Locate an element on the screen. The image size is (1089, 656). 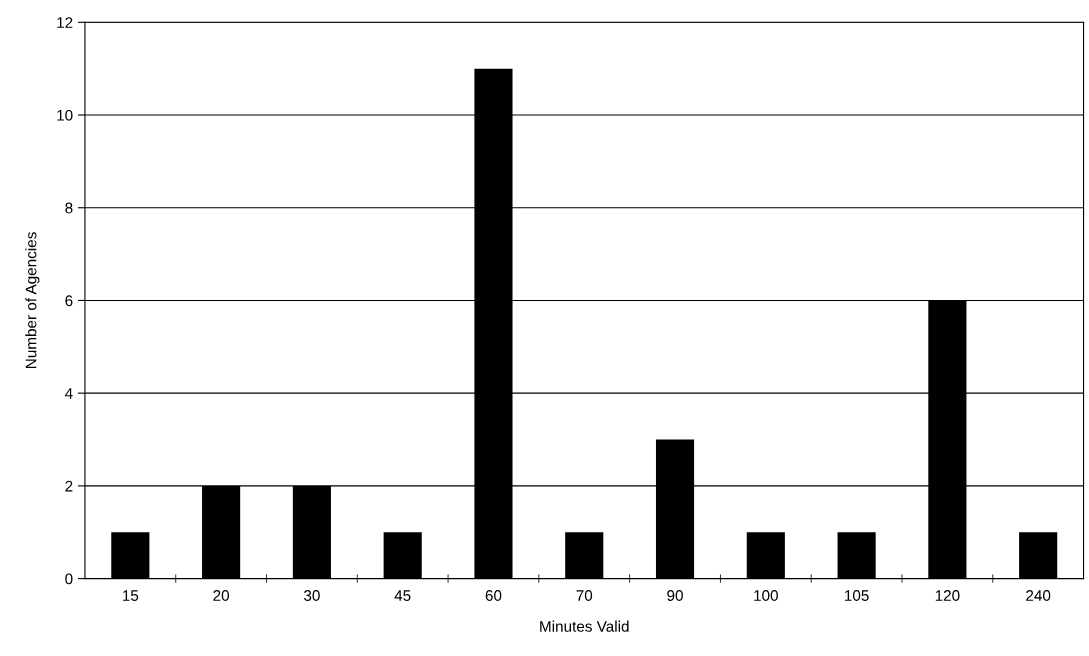
x-tick-label: 30 is located at coordinates (311, 595).